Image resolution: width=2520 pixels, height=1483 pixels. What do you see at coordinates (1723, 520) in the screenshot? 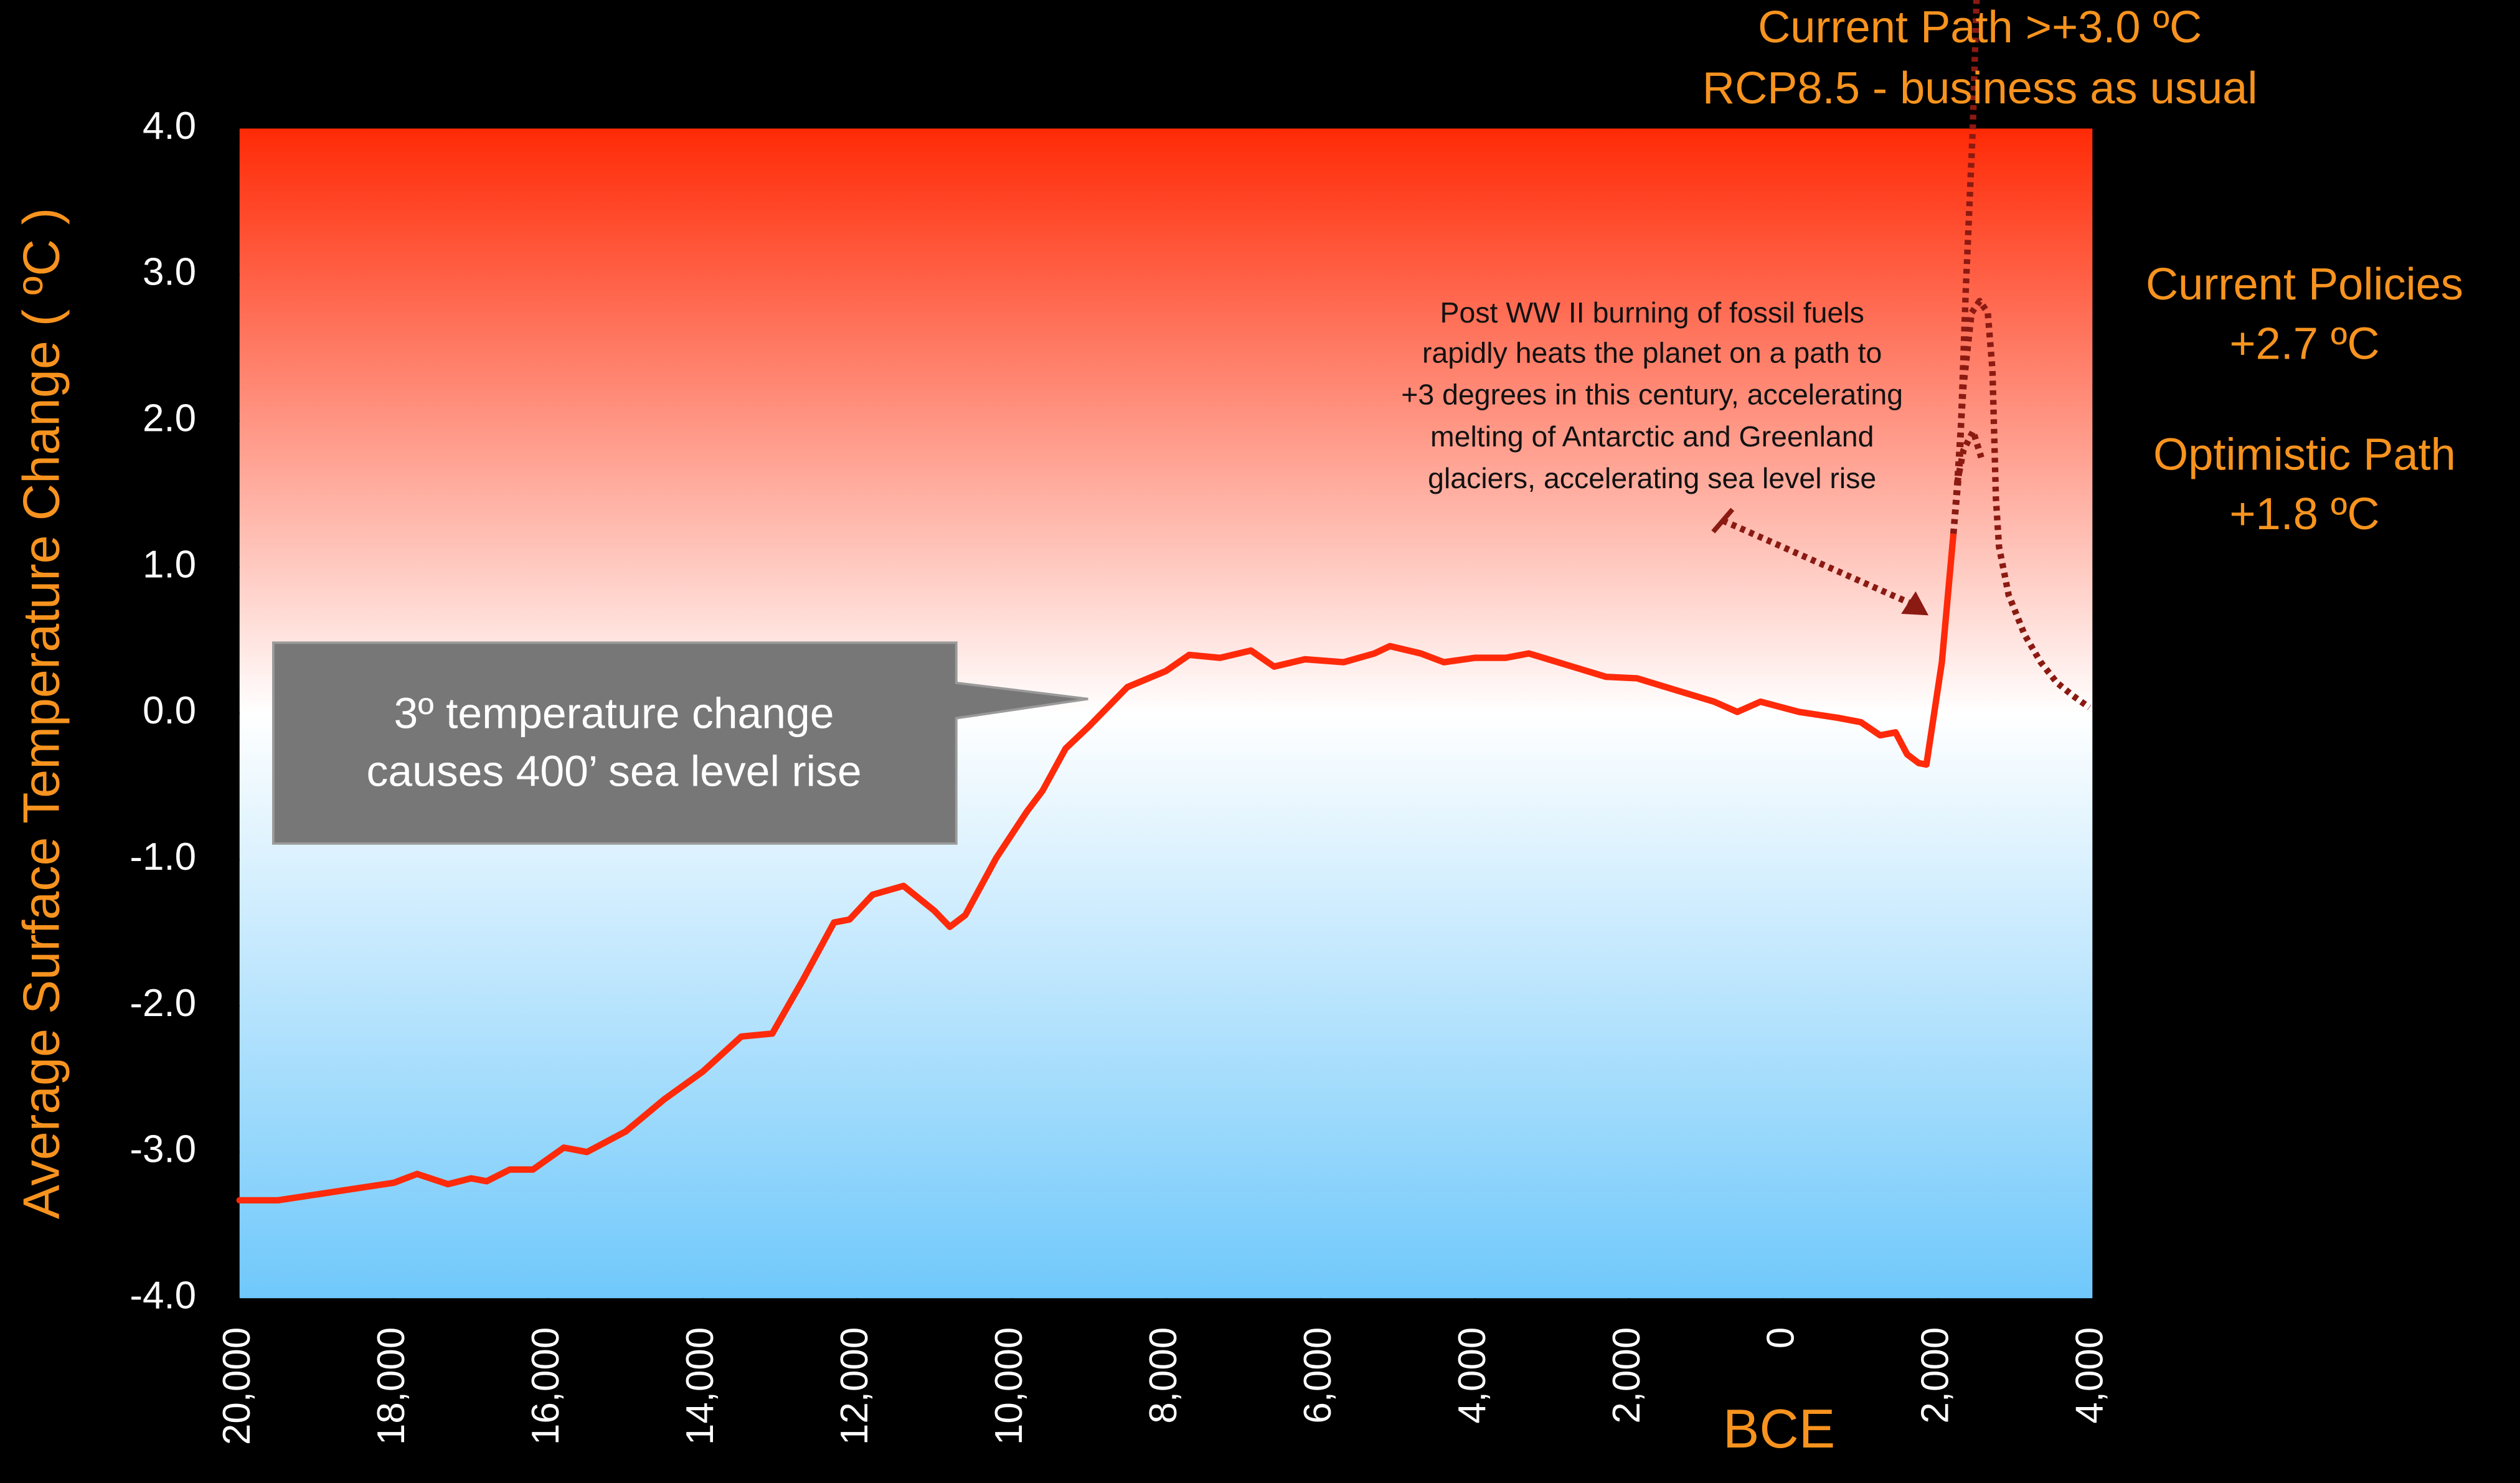
I see `arrow-tail` at bounding box center [1723, 520].